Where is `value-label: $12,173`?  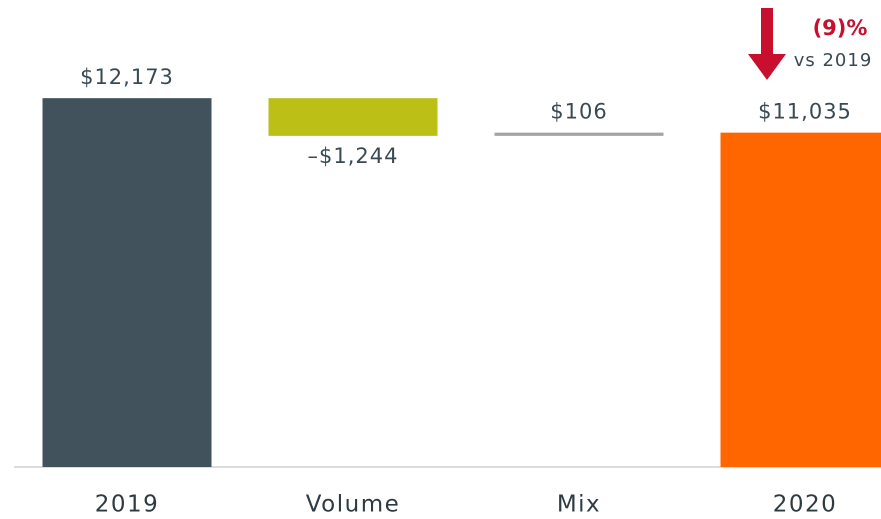 value-label: $12,173 is located at coordinates (127, 77).